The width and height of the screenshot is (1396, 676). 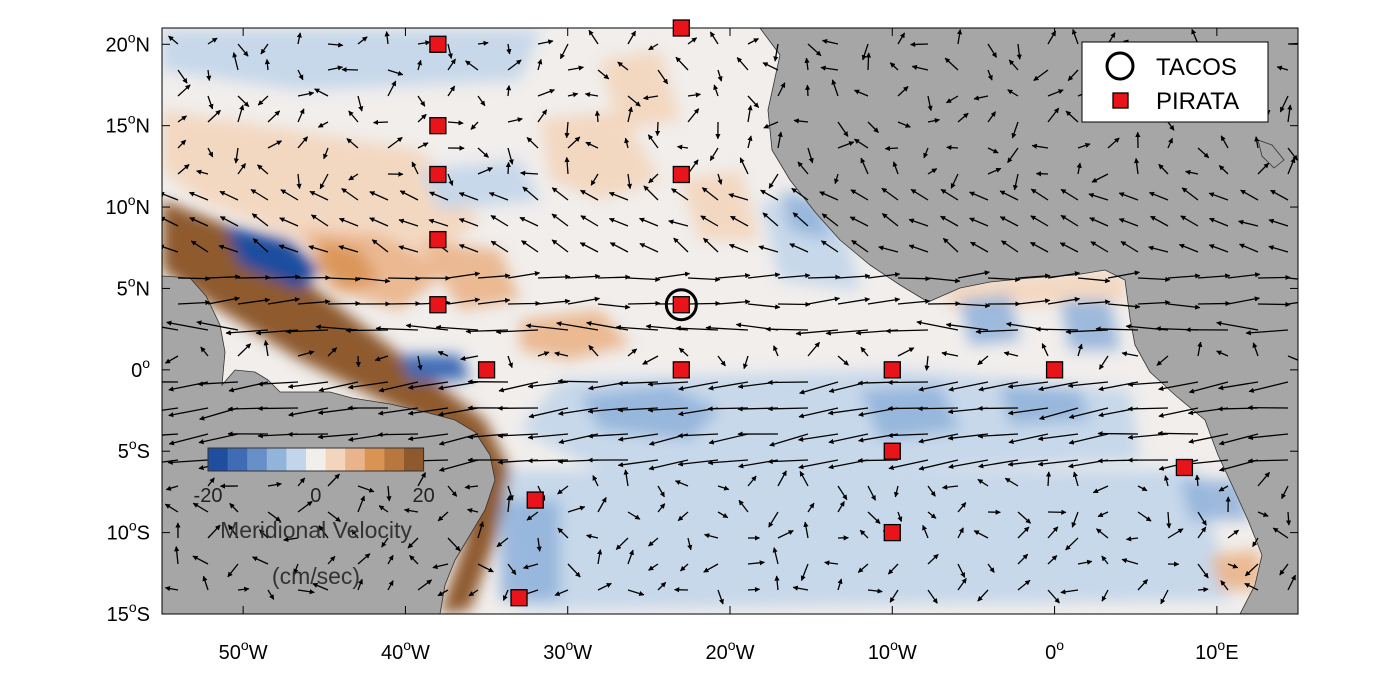 What do you see at coordinates (405, 650) in the screenshot?
I see `x-tick-label: 40oW` at bounding box center [405, 650].